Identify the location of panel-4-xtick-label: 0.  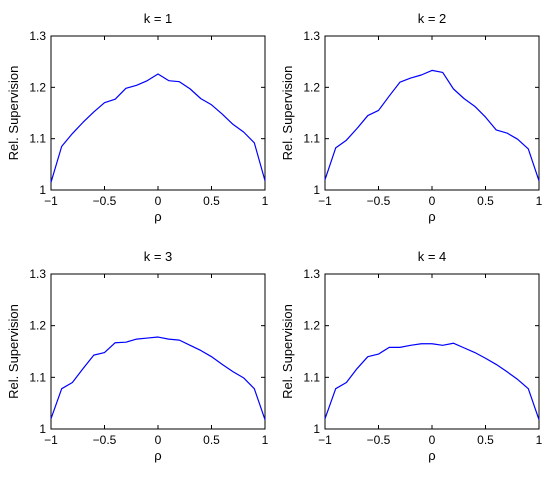
(432, 440).